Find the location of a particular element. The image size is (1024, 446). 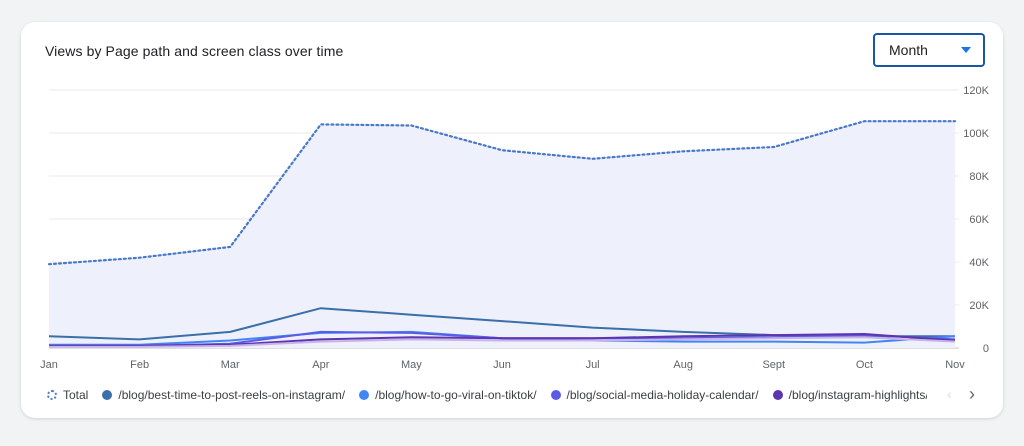

x-tick-label: Mar is located at coordinates (230, 365).